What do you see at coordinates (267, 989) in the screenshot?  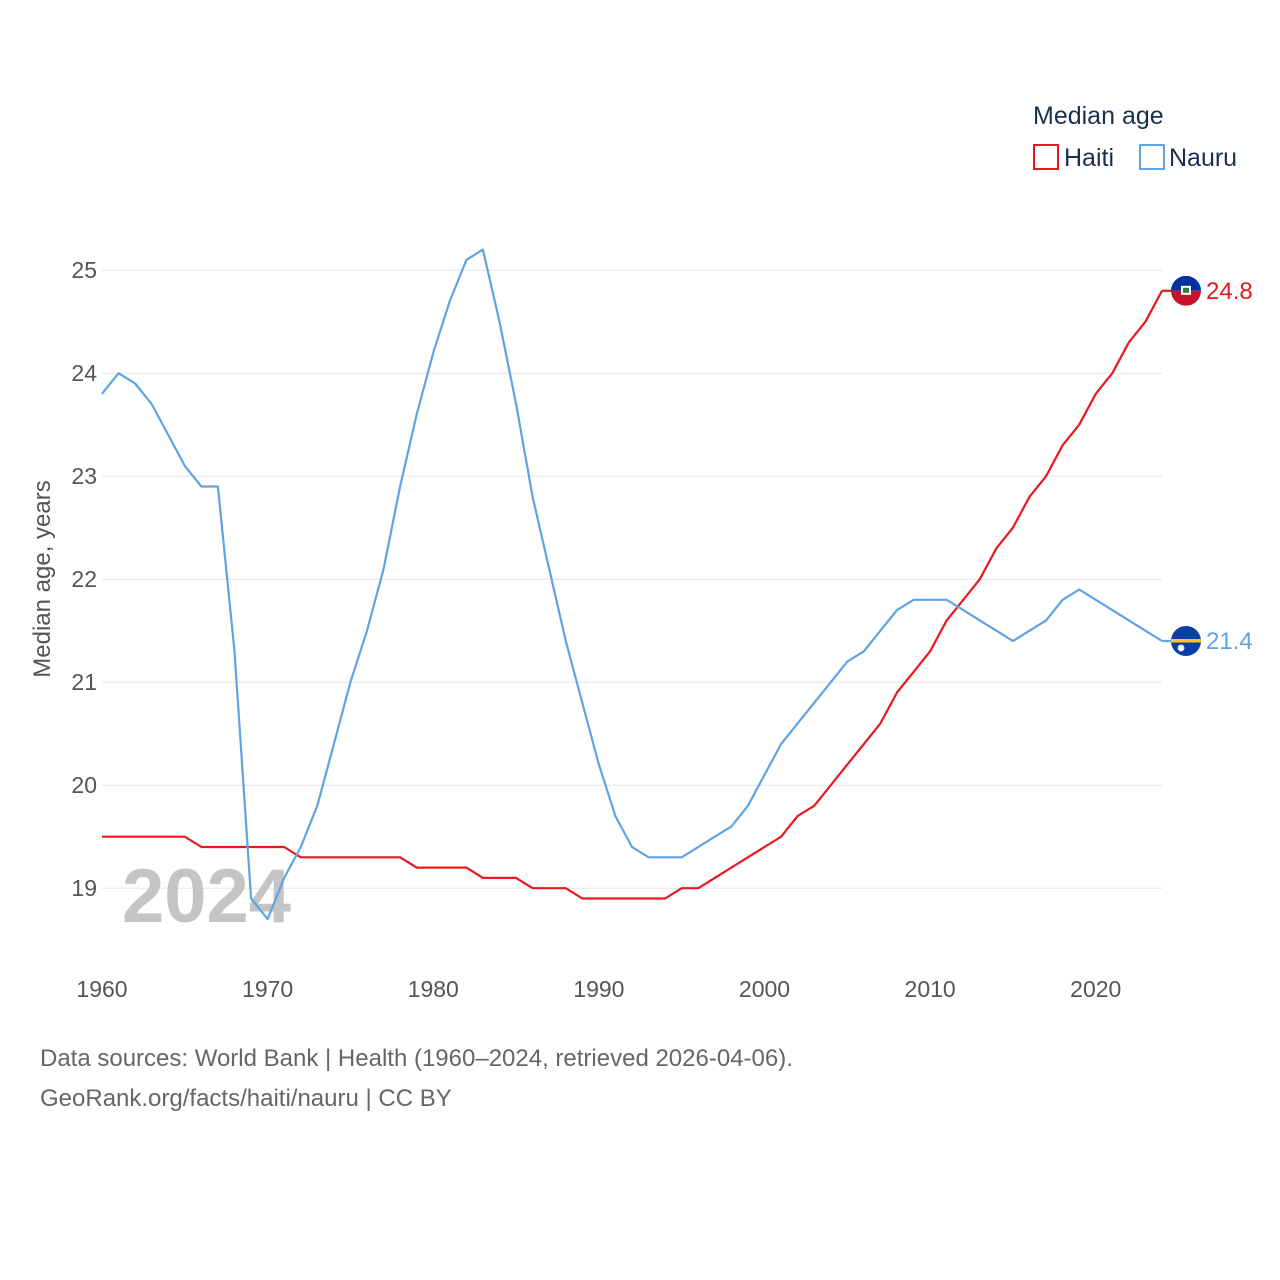 I see `x-tick-label-1970: 1970` at bounding box center [267, 989].